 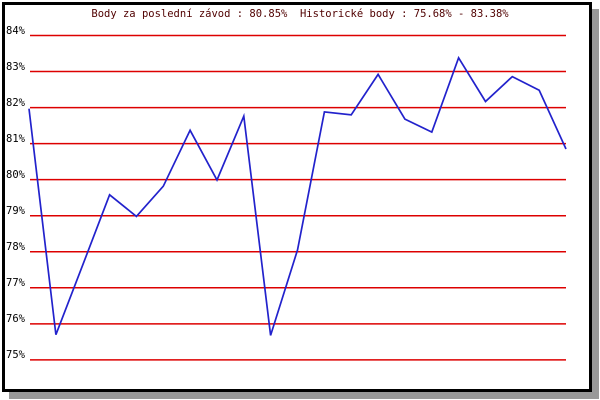 I want to click on y-axis-tick-label: 81%, so click(x=15, y=138).